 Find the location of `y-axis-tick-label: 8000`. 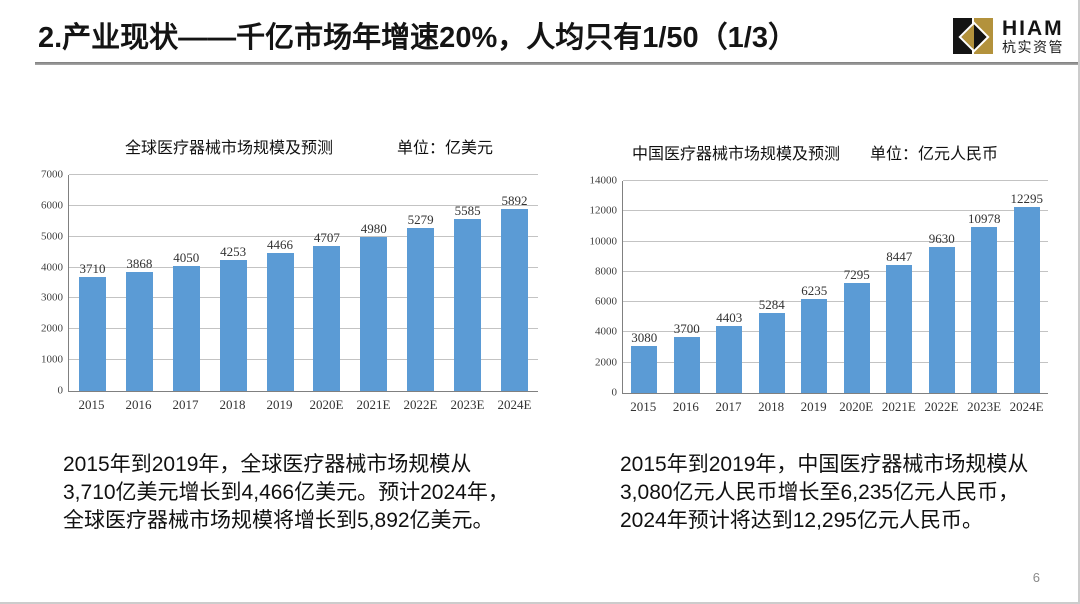

y-axis-tick-label: 8000 is located at coordinates (606, 271).